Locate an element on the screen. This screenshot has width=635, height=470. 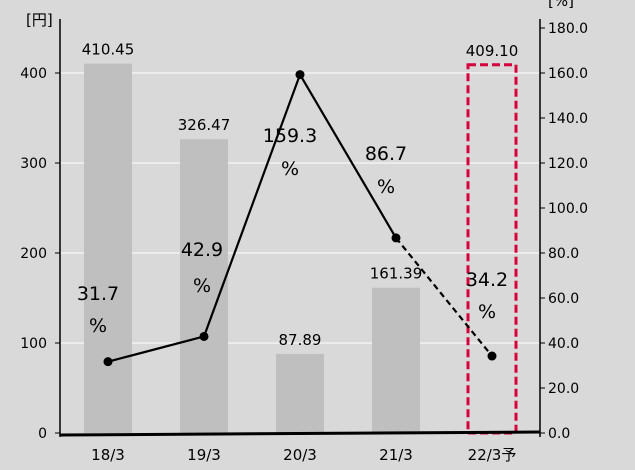
right-tick-label: 120.0 is located at coordinates (568, 164).